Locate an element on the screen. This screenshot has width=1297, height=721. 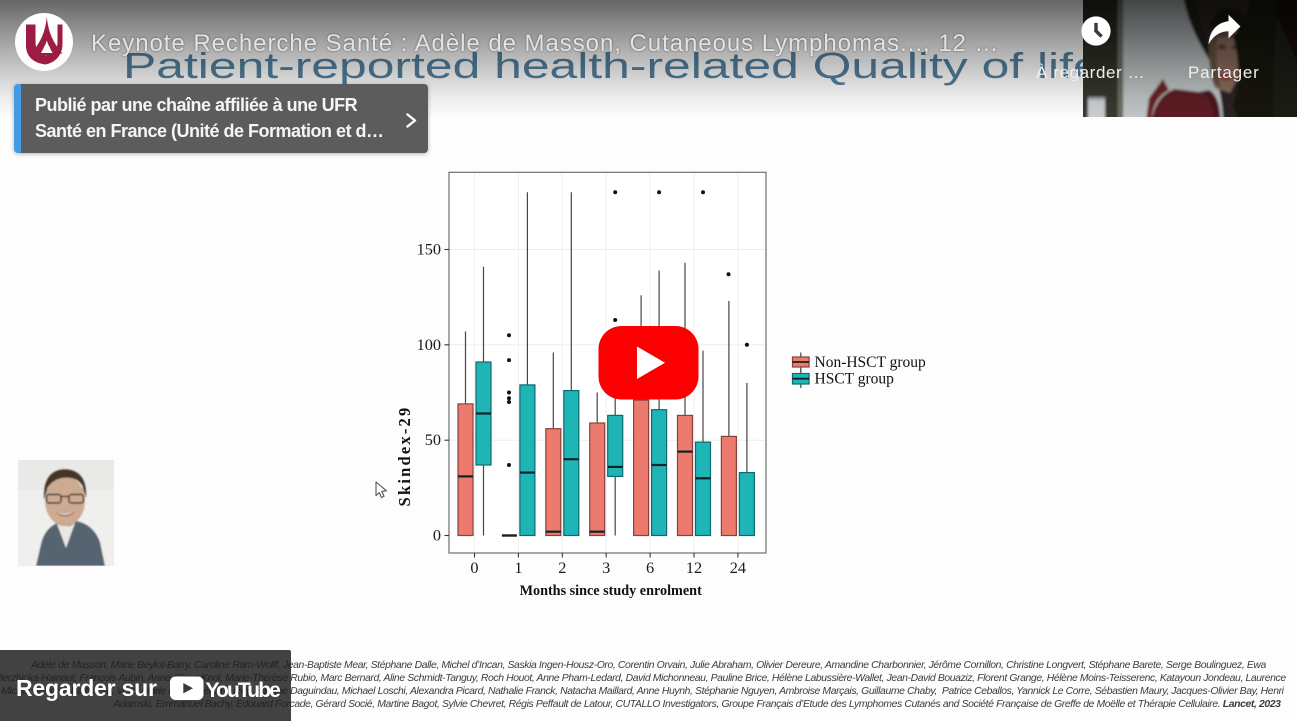
svg-text: 1 is located at coordinates (518, 567).